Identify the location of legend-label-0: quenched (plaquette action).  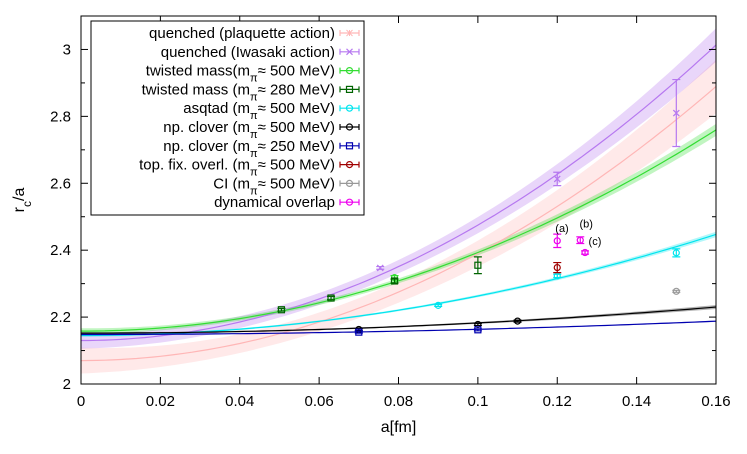
(242, 33).